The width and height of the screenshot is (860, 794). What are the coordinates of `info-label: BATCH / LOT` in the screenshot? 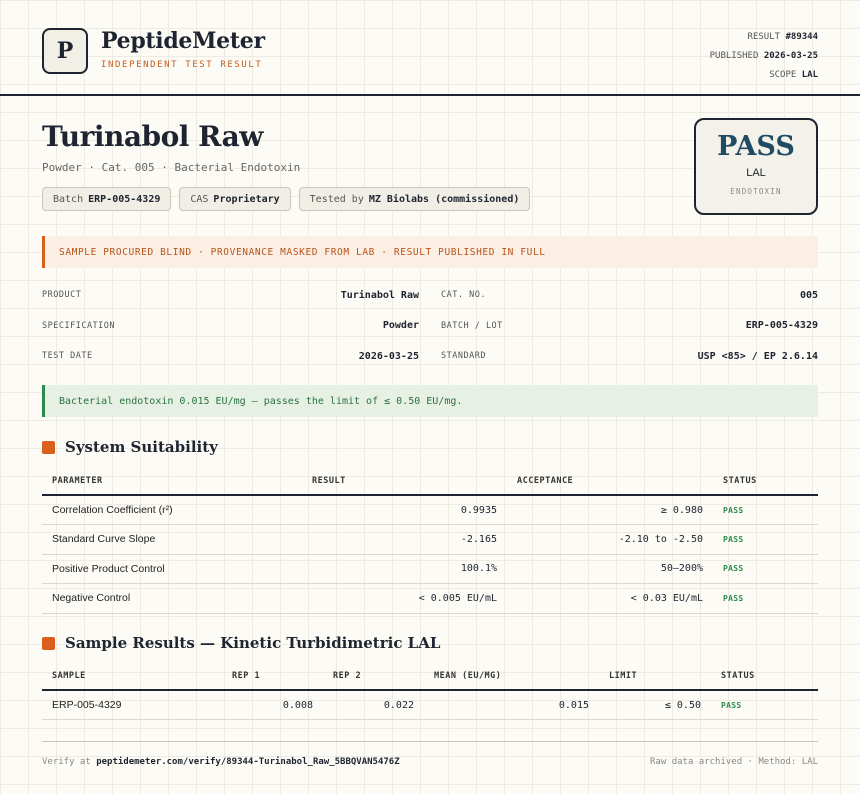 It's located at (472, 325).